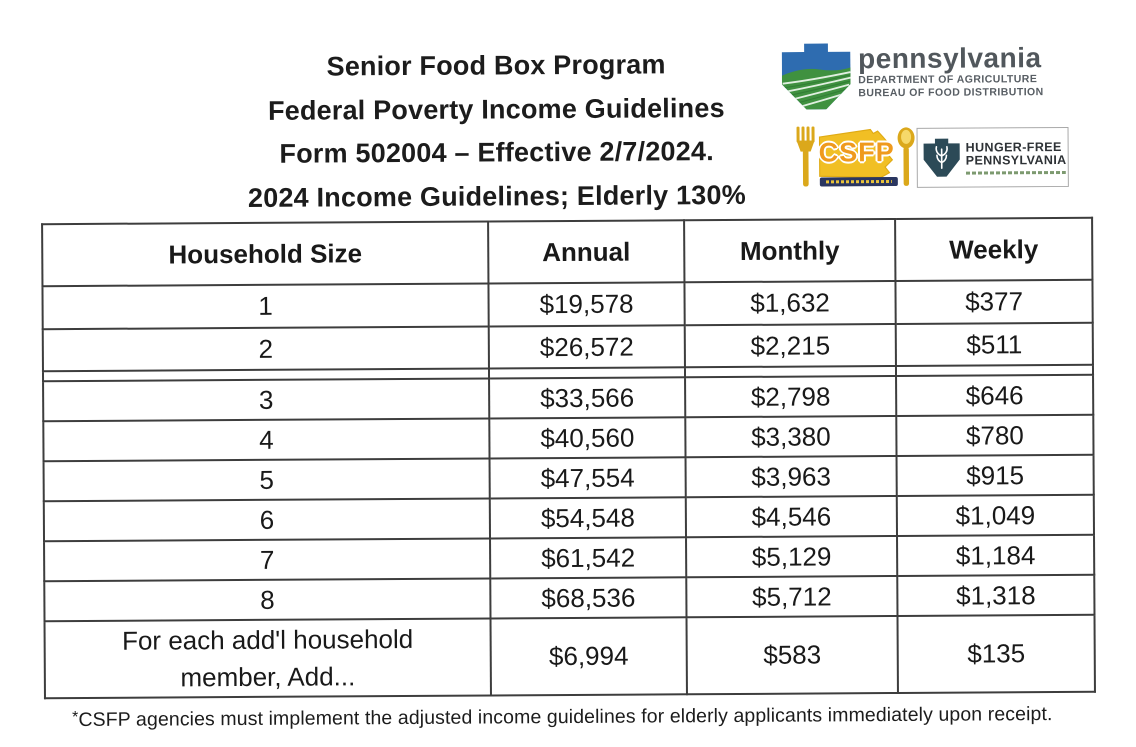 The width and height of the screenshot is (1136, 747). Describe the element at coordinates (949, 58) in the screenshot. I see `pa-wordmark: pennsylvania` at that location.